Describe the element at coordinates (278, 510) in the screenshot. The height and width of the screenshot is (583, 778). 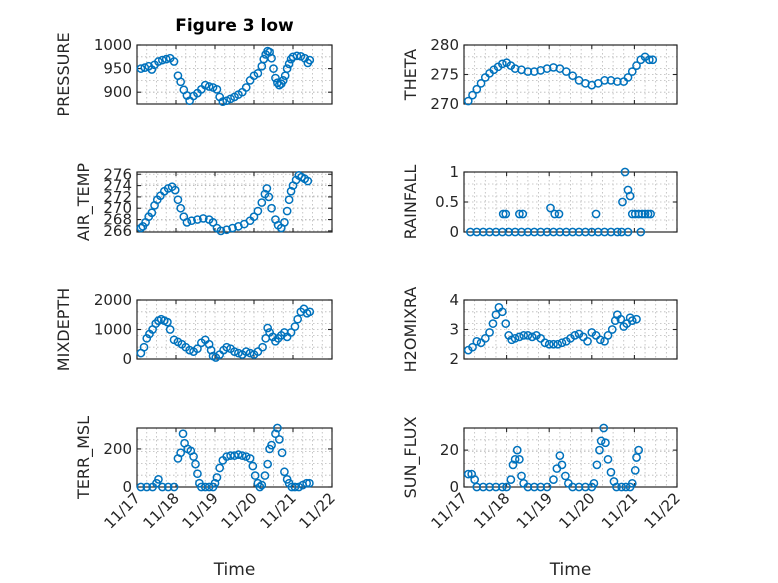
I see `x-tick-label: 11/21` at that location.